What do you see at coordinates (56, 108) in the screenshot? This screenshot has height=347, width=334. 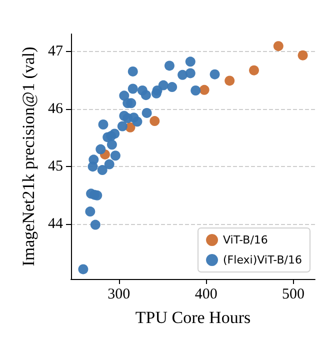 I see `y-tick-label: 46` at bounding box center [56, 108].